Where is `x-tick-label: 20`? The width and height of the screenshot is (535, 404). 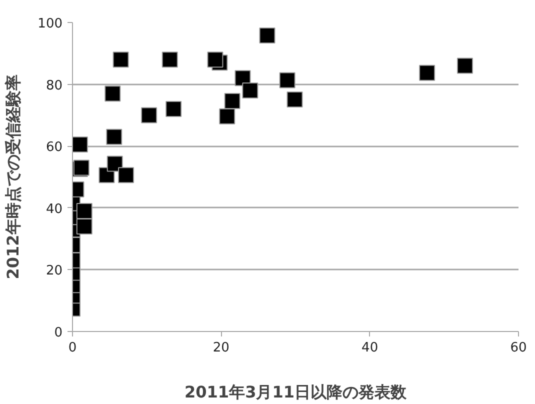
x-tick-label: 20 is located at coordinates (221, 348).